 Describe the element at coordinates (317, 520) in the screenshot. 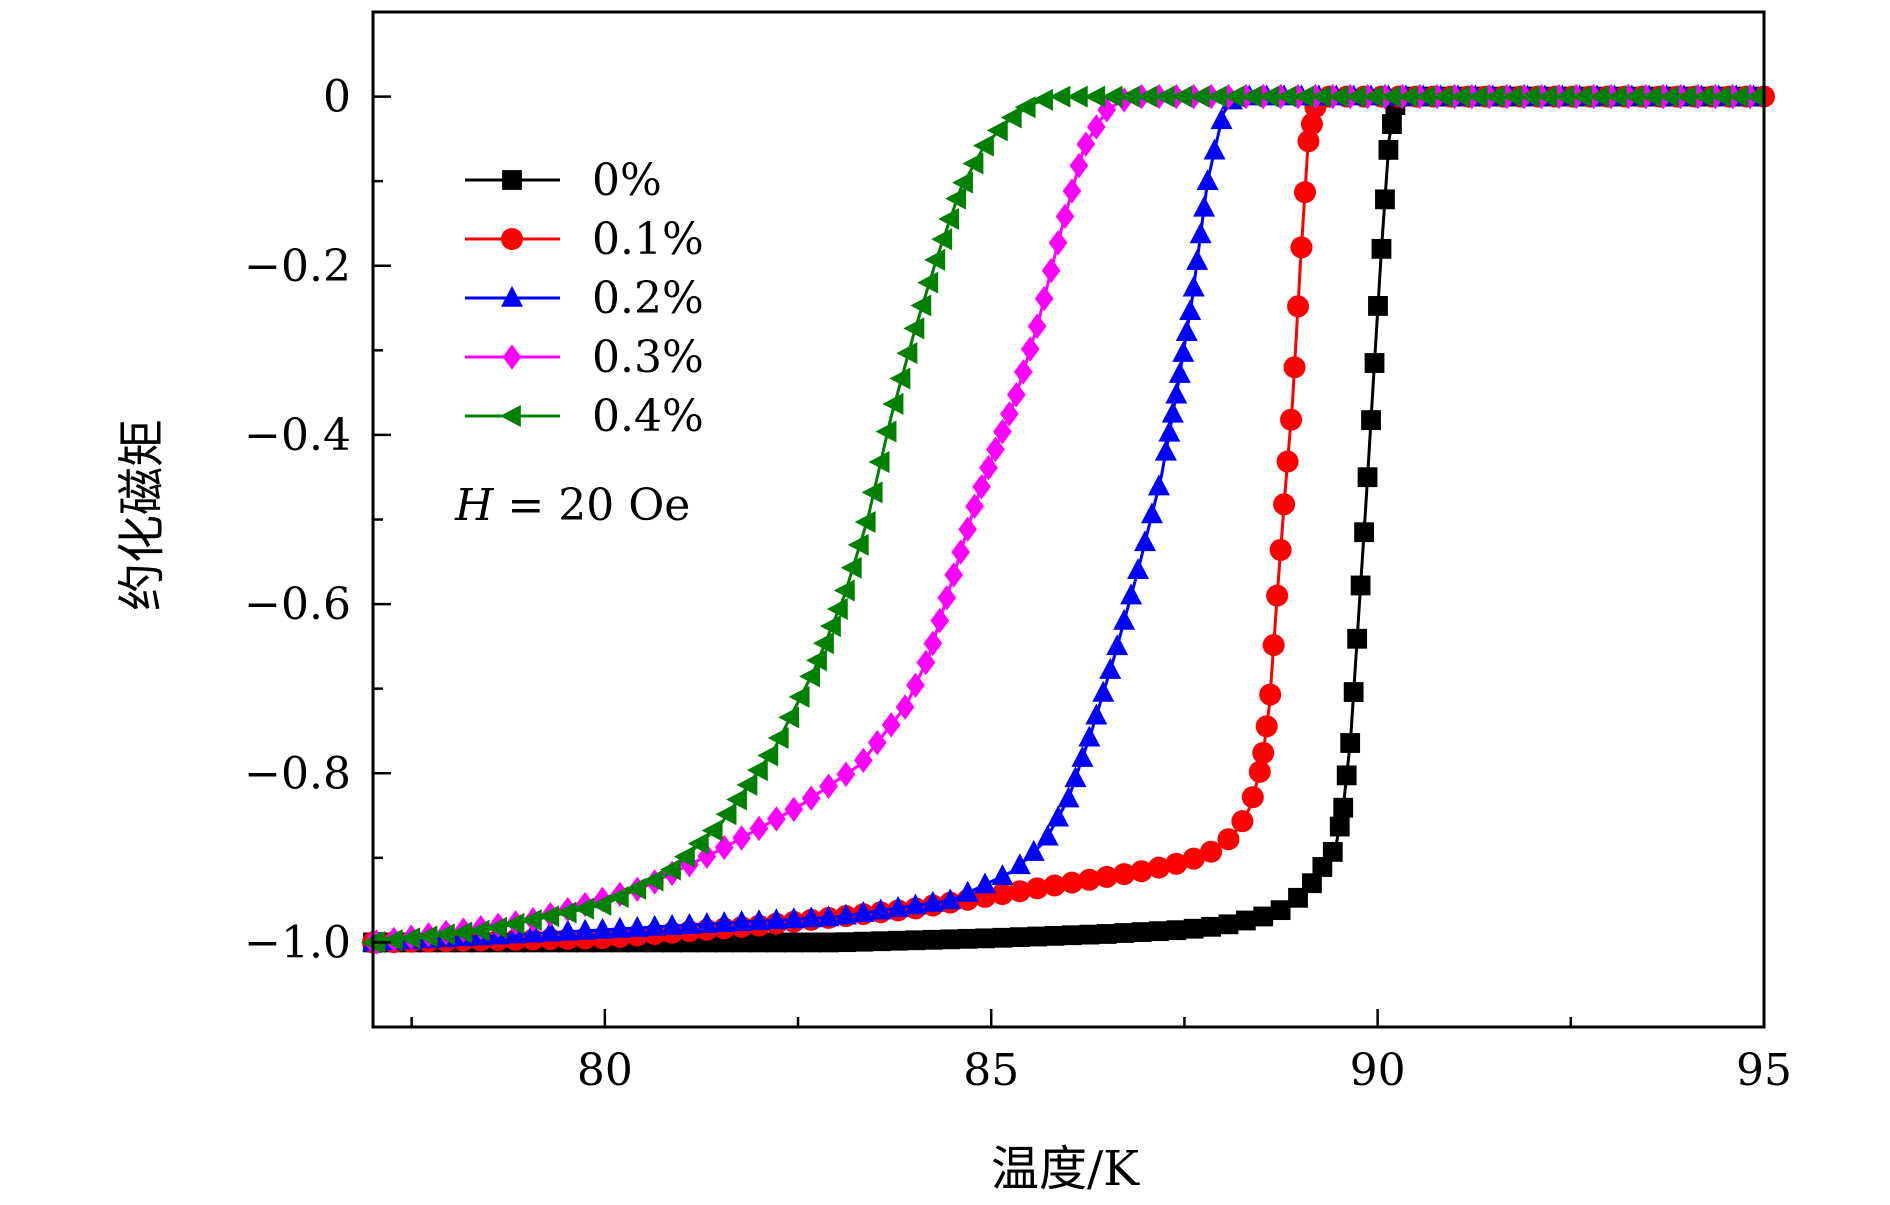

I see `y-axis: 0 −0.2 −0.4 −0.6 −0.8 −1.0` at that location.